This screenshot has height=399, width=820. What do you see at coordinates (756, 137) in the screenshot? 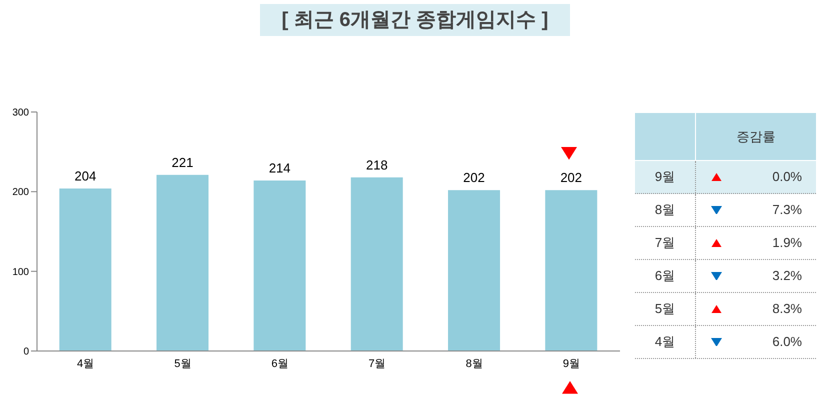
I see `x-tick-label: 증감률` at bounding box center [756, 137].